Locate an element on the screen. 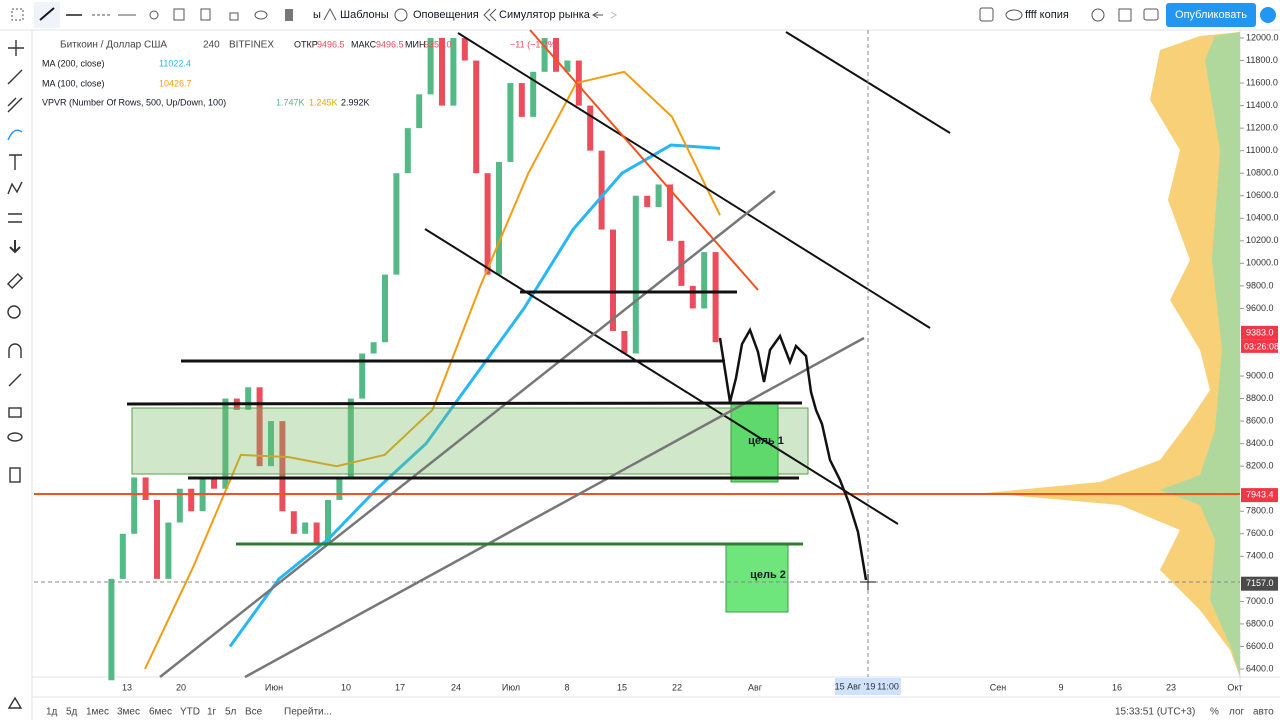  settings-icon is located at coordinates (154, 15).